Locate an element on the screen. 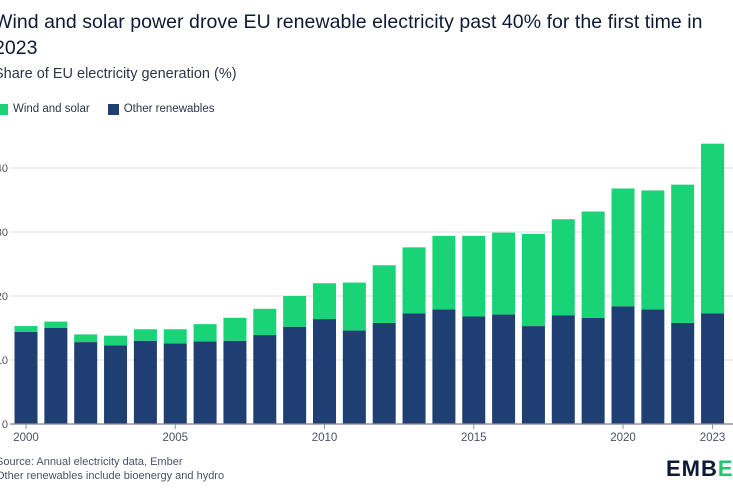  bar-other-renewables-2010 is located at coordinates (324, 371).